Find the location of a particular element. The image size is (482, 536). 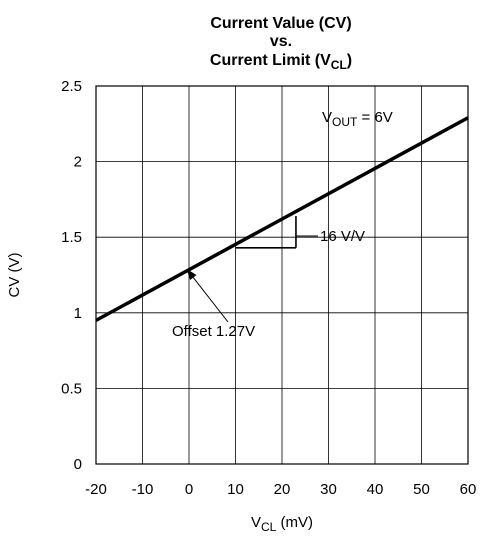

y-axis-label: CV (V) is located at coordinates (14, 274).